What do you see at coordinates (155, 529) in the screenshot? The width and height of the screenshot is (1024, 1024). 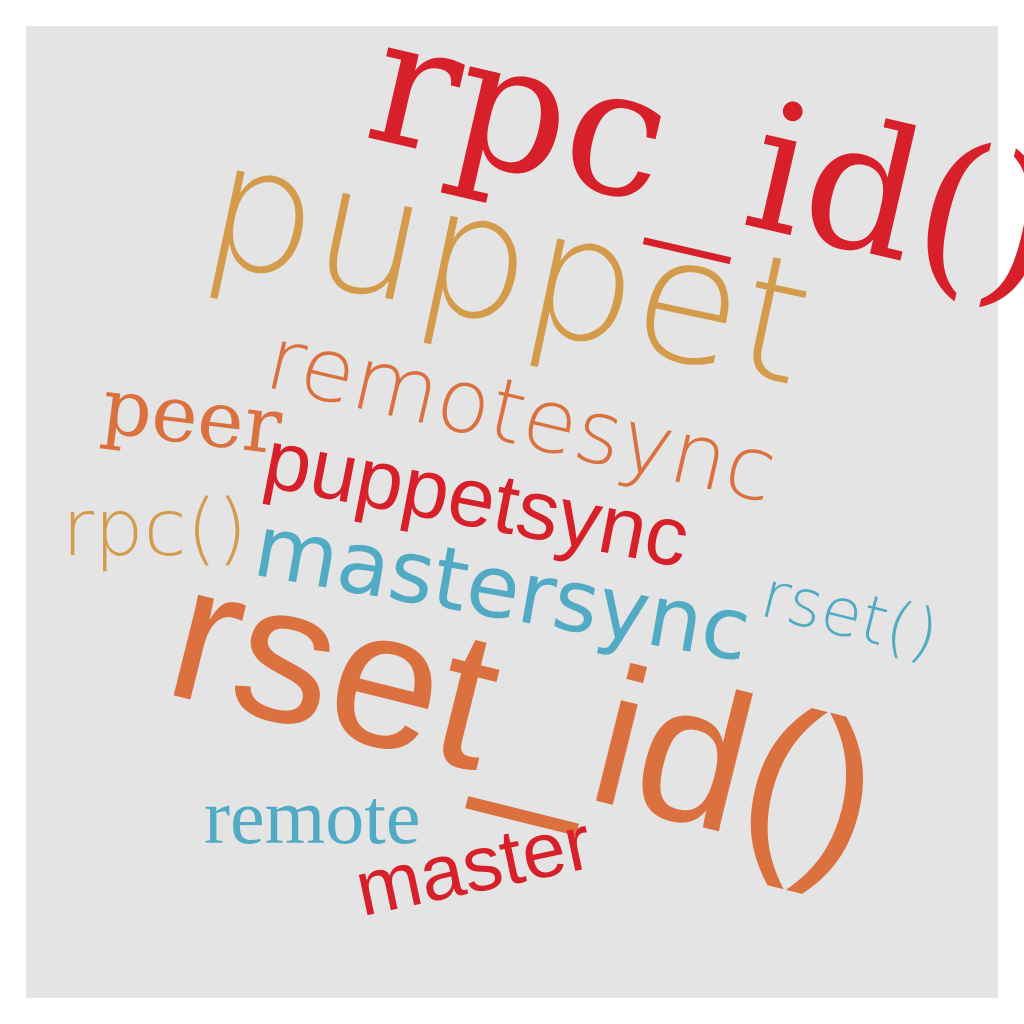 I see `word-rpc: rpc()` at bounding box center [155, 529].